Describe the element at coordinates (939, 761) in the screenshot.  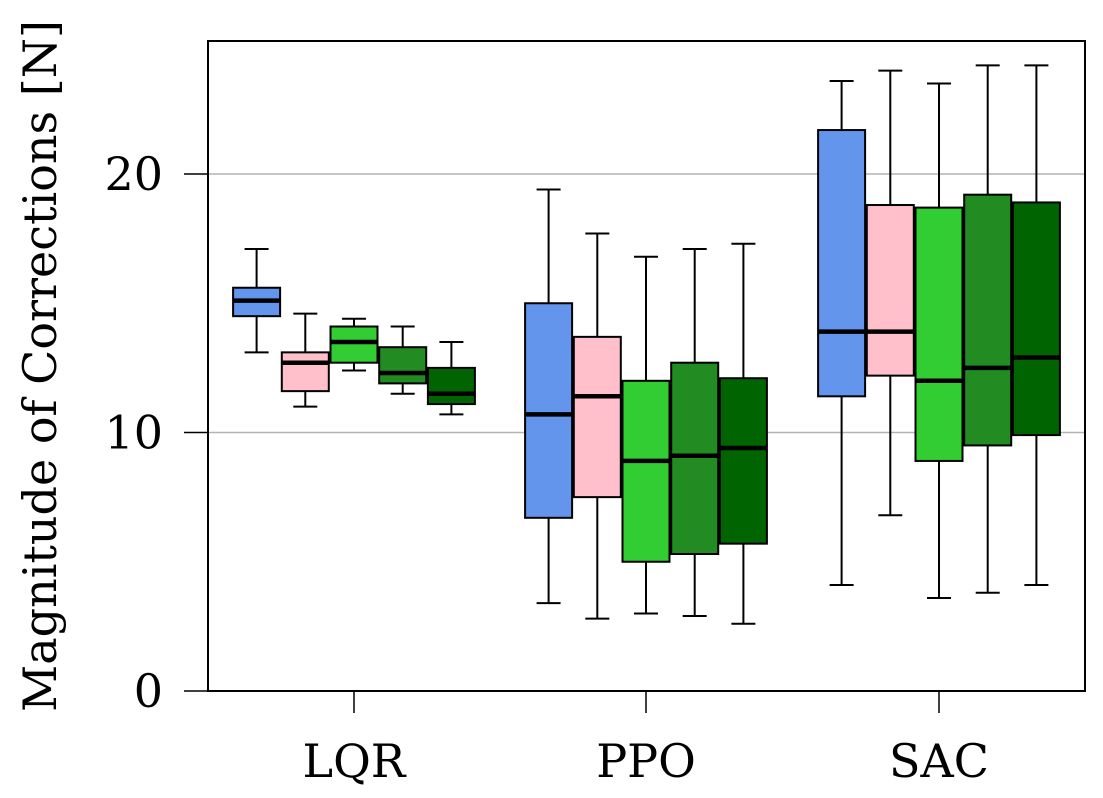
I see `x-tick-label-sac: SAC` at that location.